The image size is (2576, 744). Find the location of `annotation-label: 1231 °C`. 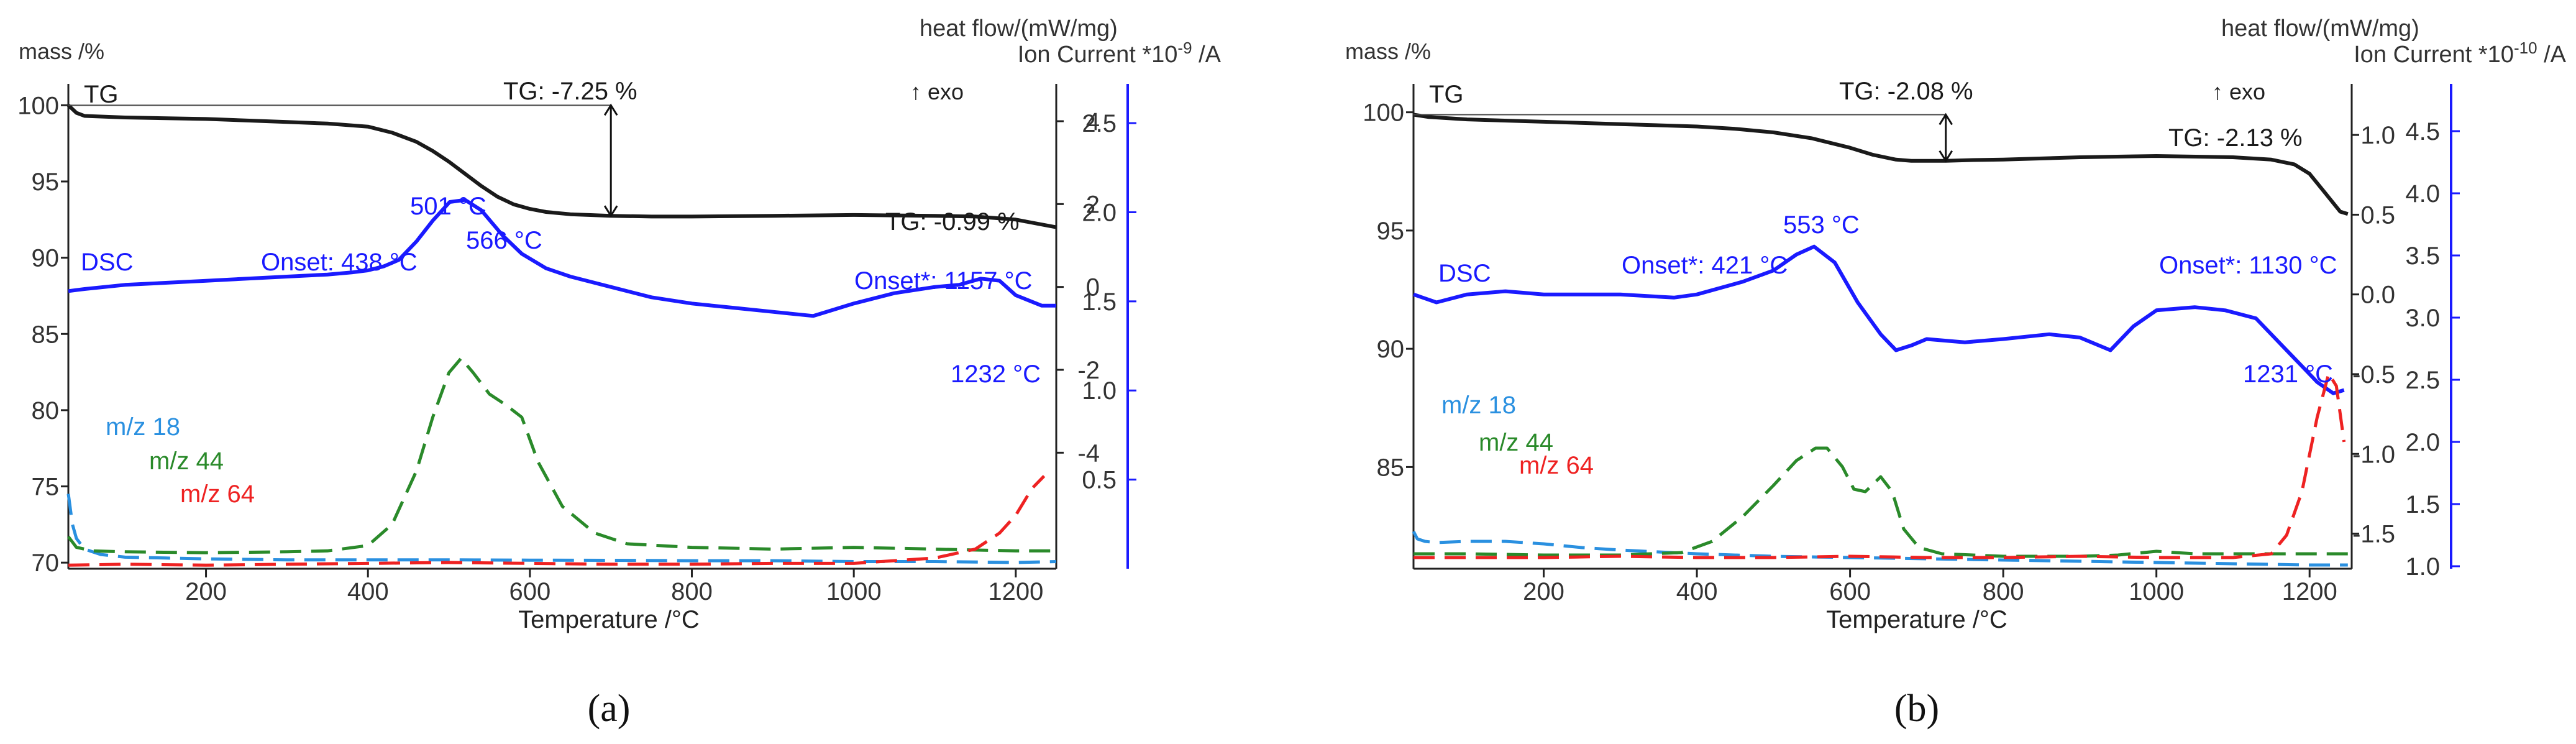

annotation-label: 1231 °C is located at coordinates (2288, 374).